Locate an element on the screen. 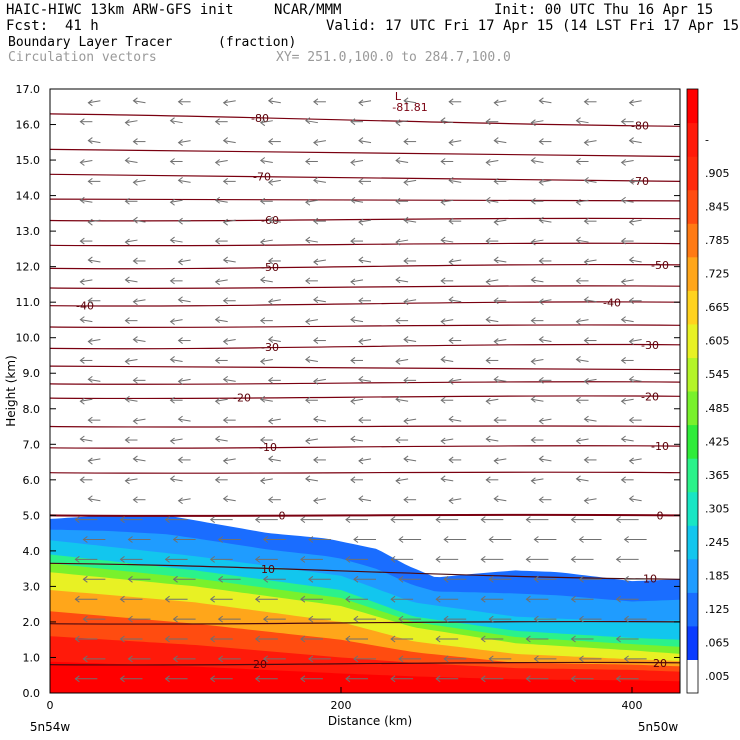 The height and width of the screenshot is (740, 740). y-tick-label: 8.0 is located at coordinates (32, 409).